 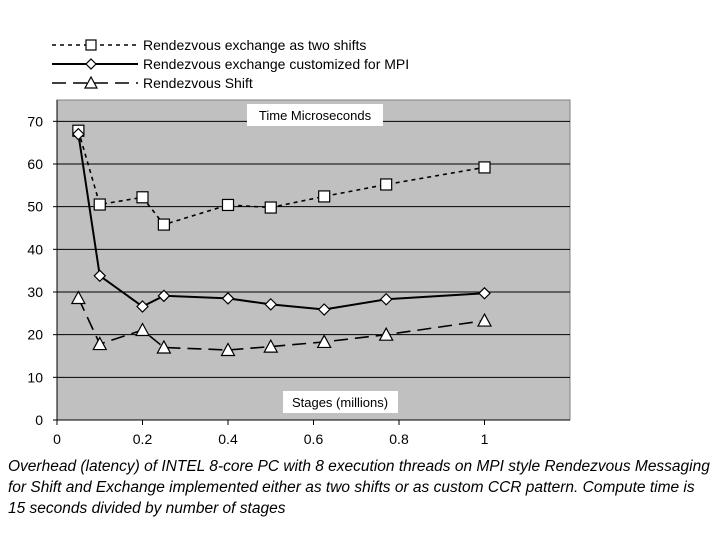 What do you see at coordinates (35, 164) in the screenshot?
I see `y-tick-label-60: 60` at bounding box center [35, 164].